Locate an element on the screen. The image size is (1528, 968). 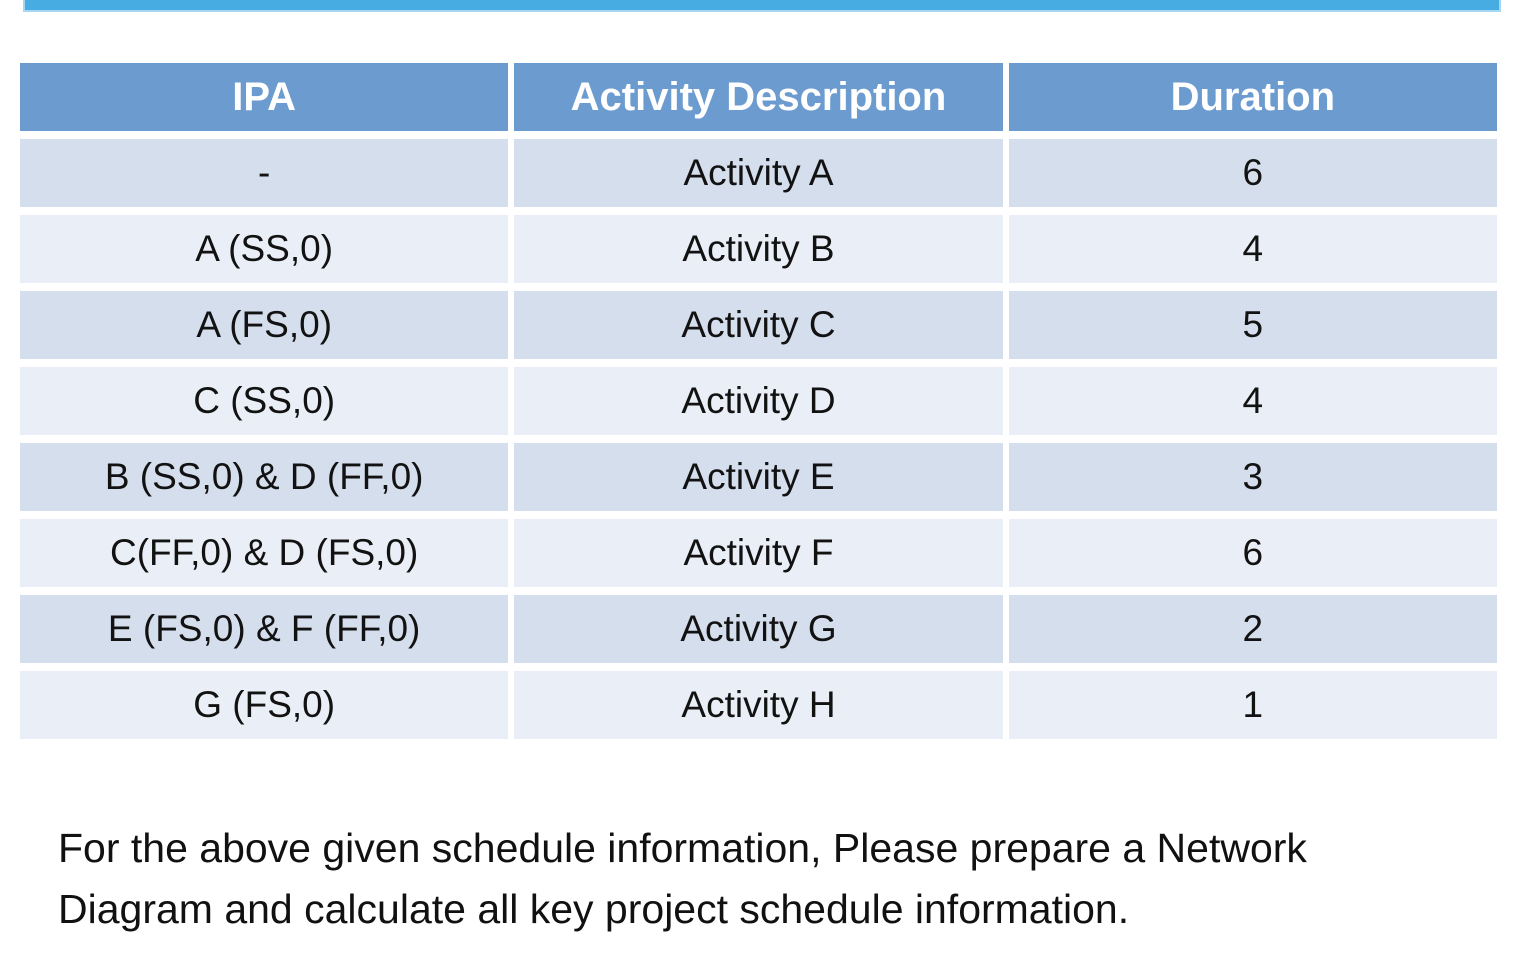
header-cell-0: IPA is located at coordinates (264, 97).